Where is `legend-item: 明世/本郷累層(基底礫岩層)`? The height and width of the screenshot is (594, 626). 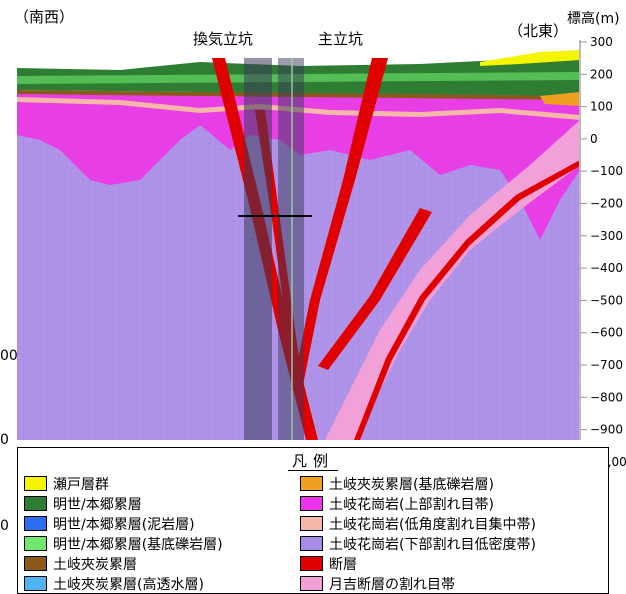
legend-item: 明世/本郷累層(基底礫岩層) is located at coordinates (123, 543).